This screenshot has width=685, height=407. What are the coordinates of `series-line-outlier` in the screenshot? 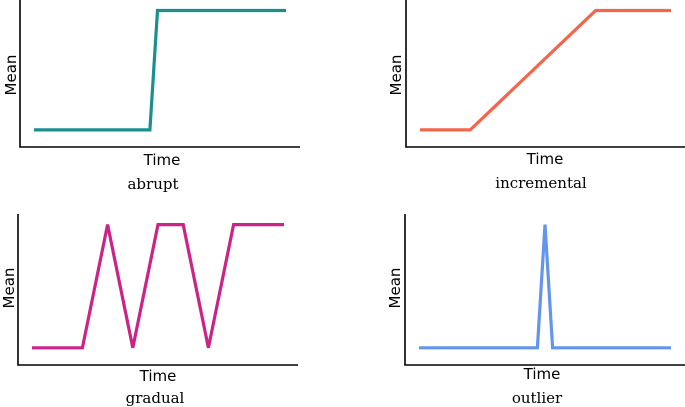 It's located at (545, 287).